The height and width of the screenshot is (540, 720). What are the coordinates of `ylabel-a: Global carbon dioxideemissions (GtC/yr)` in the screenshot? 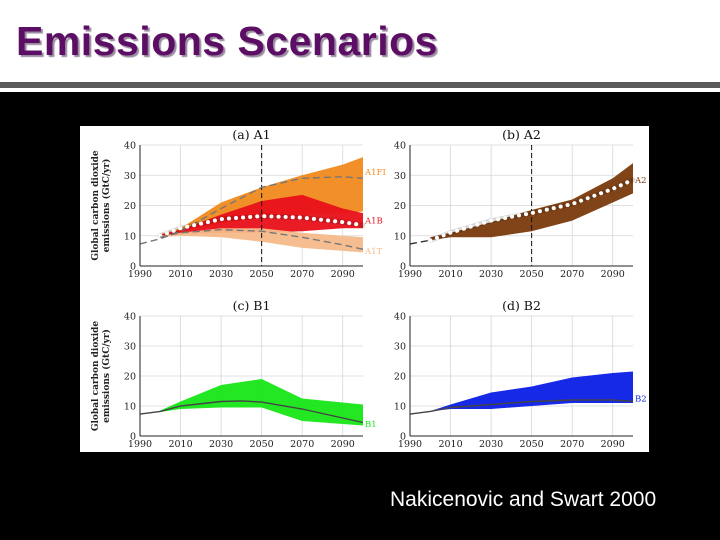 It's located at (101, 205).